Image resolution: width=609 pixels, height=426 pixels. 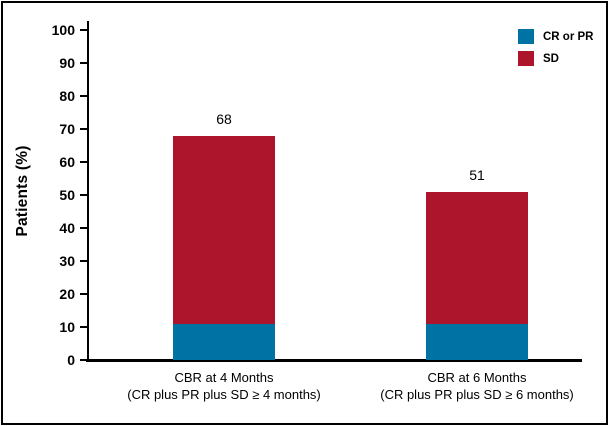 I want to click on y-tick-label: 80, so click(x=67, y=96).